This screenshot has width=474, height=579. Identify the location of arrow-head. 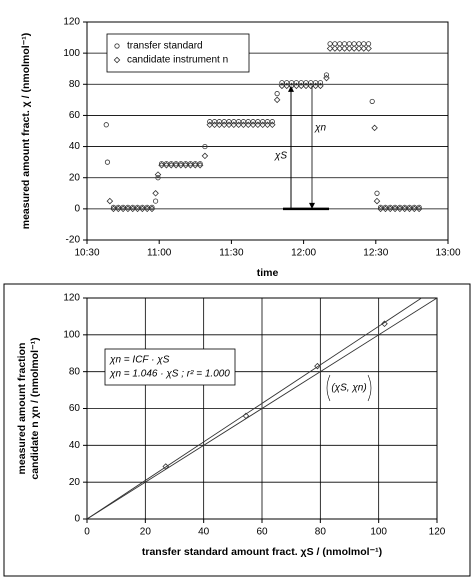
(291, 88).